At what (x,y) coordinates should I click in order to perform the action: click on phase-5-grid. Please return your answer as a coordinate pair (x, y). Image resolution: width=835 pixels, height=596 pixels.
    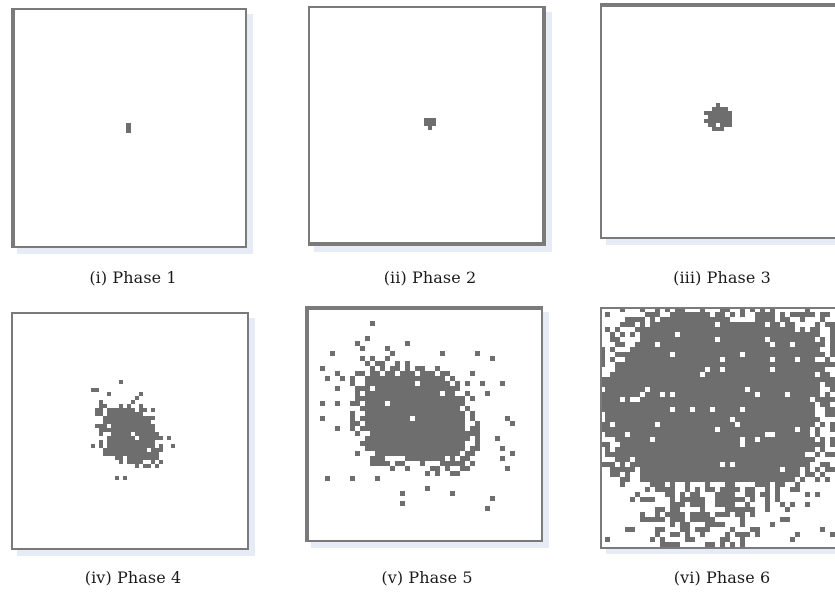
    Looking at the image, I should click on (427, 427).